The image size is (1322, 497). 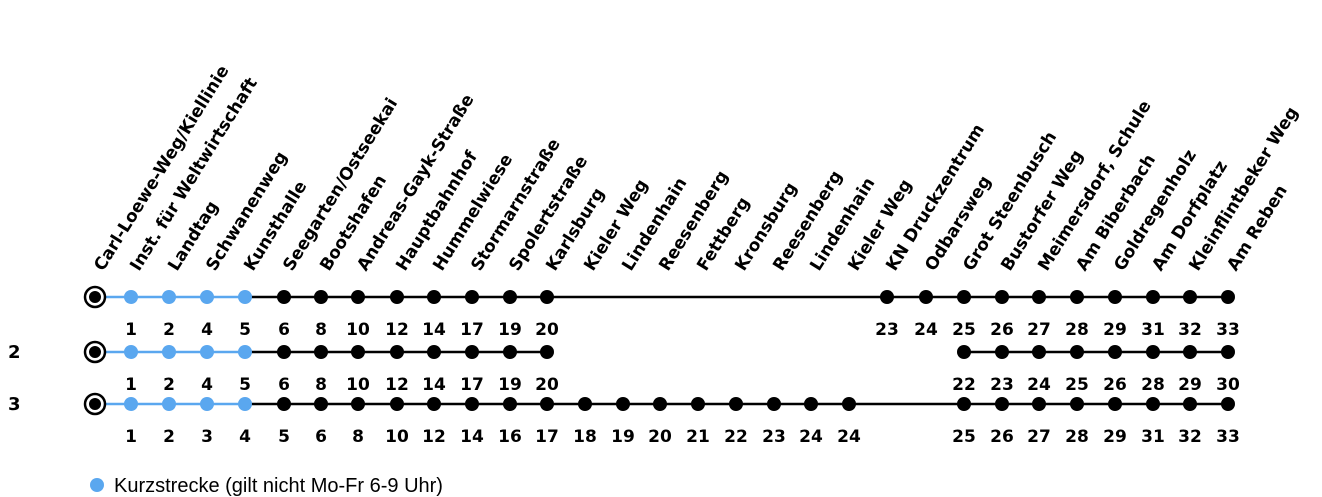 What do you see at coordinates (1190, 437) in the screenshot?
I see `departure-time: 32` at bounding box center [1190, 437].